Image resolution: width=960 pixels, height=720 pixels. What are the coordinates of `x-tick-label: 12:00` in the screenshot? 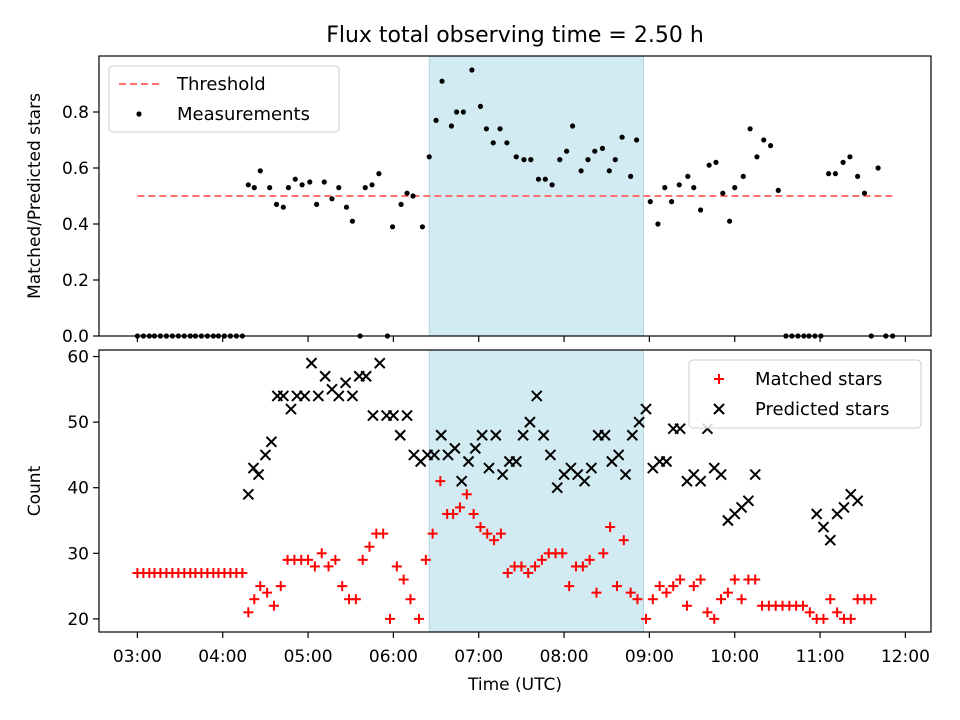 It's located at (905, 657).